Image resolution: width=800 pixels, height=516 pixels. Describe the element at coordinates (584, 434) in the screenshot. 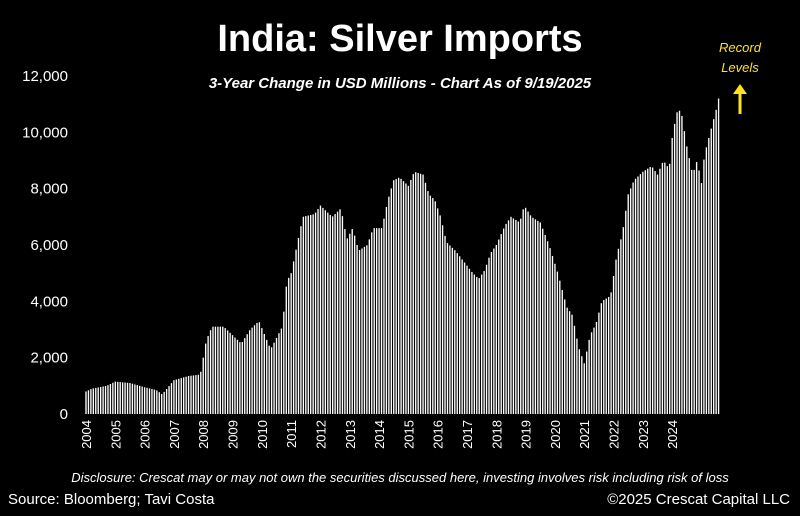

I see `x-tick-label: 2021` at that location.